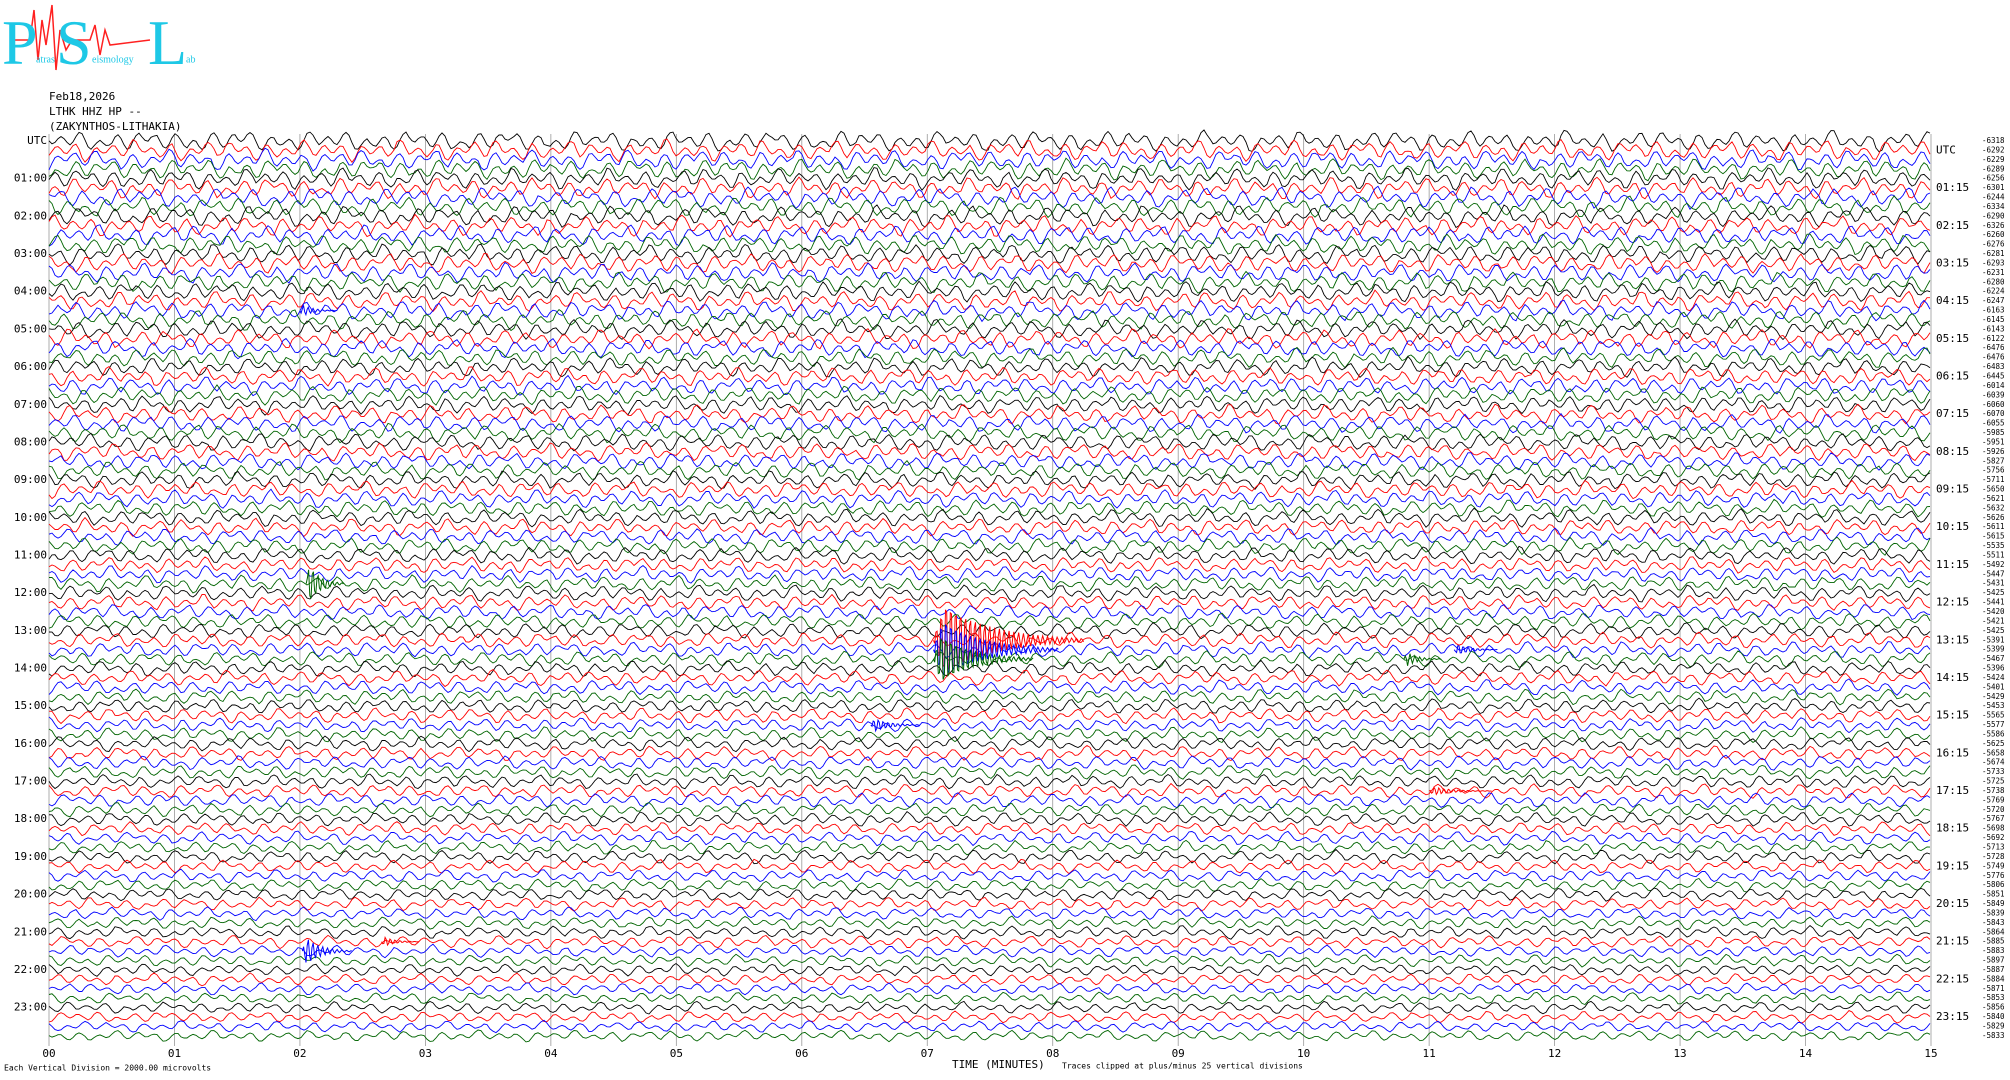 The image size is (2010, 1080). I want to click on trace-offset: -5625, so click(1993, 743).